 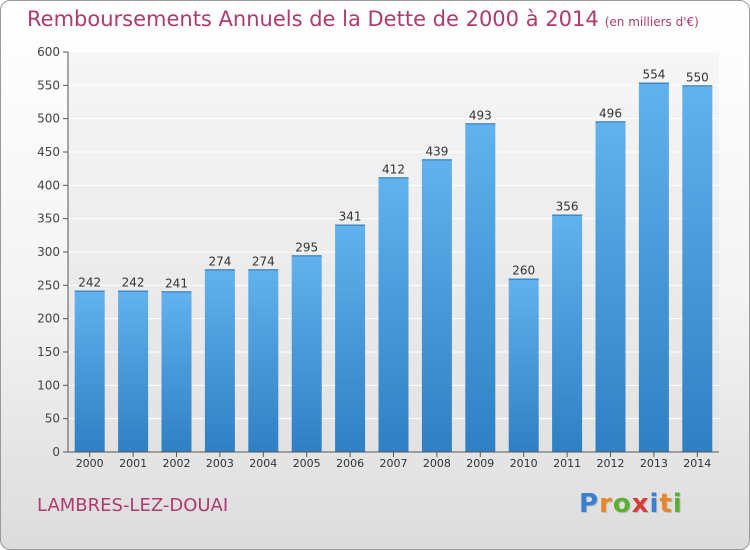 What do you see at coordinates (524, 463) in the screenshot?
I see `x-tick-label: 2010` at bounding box center [524, 463].